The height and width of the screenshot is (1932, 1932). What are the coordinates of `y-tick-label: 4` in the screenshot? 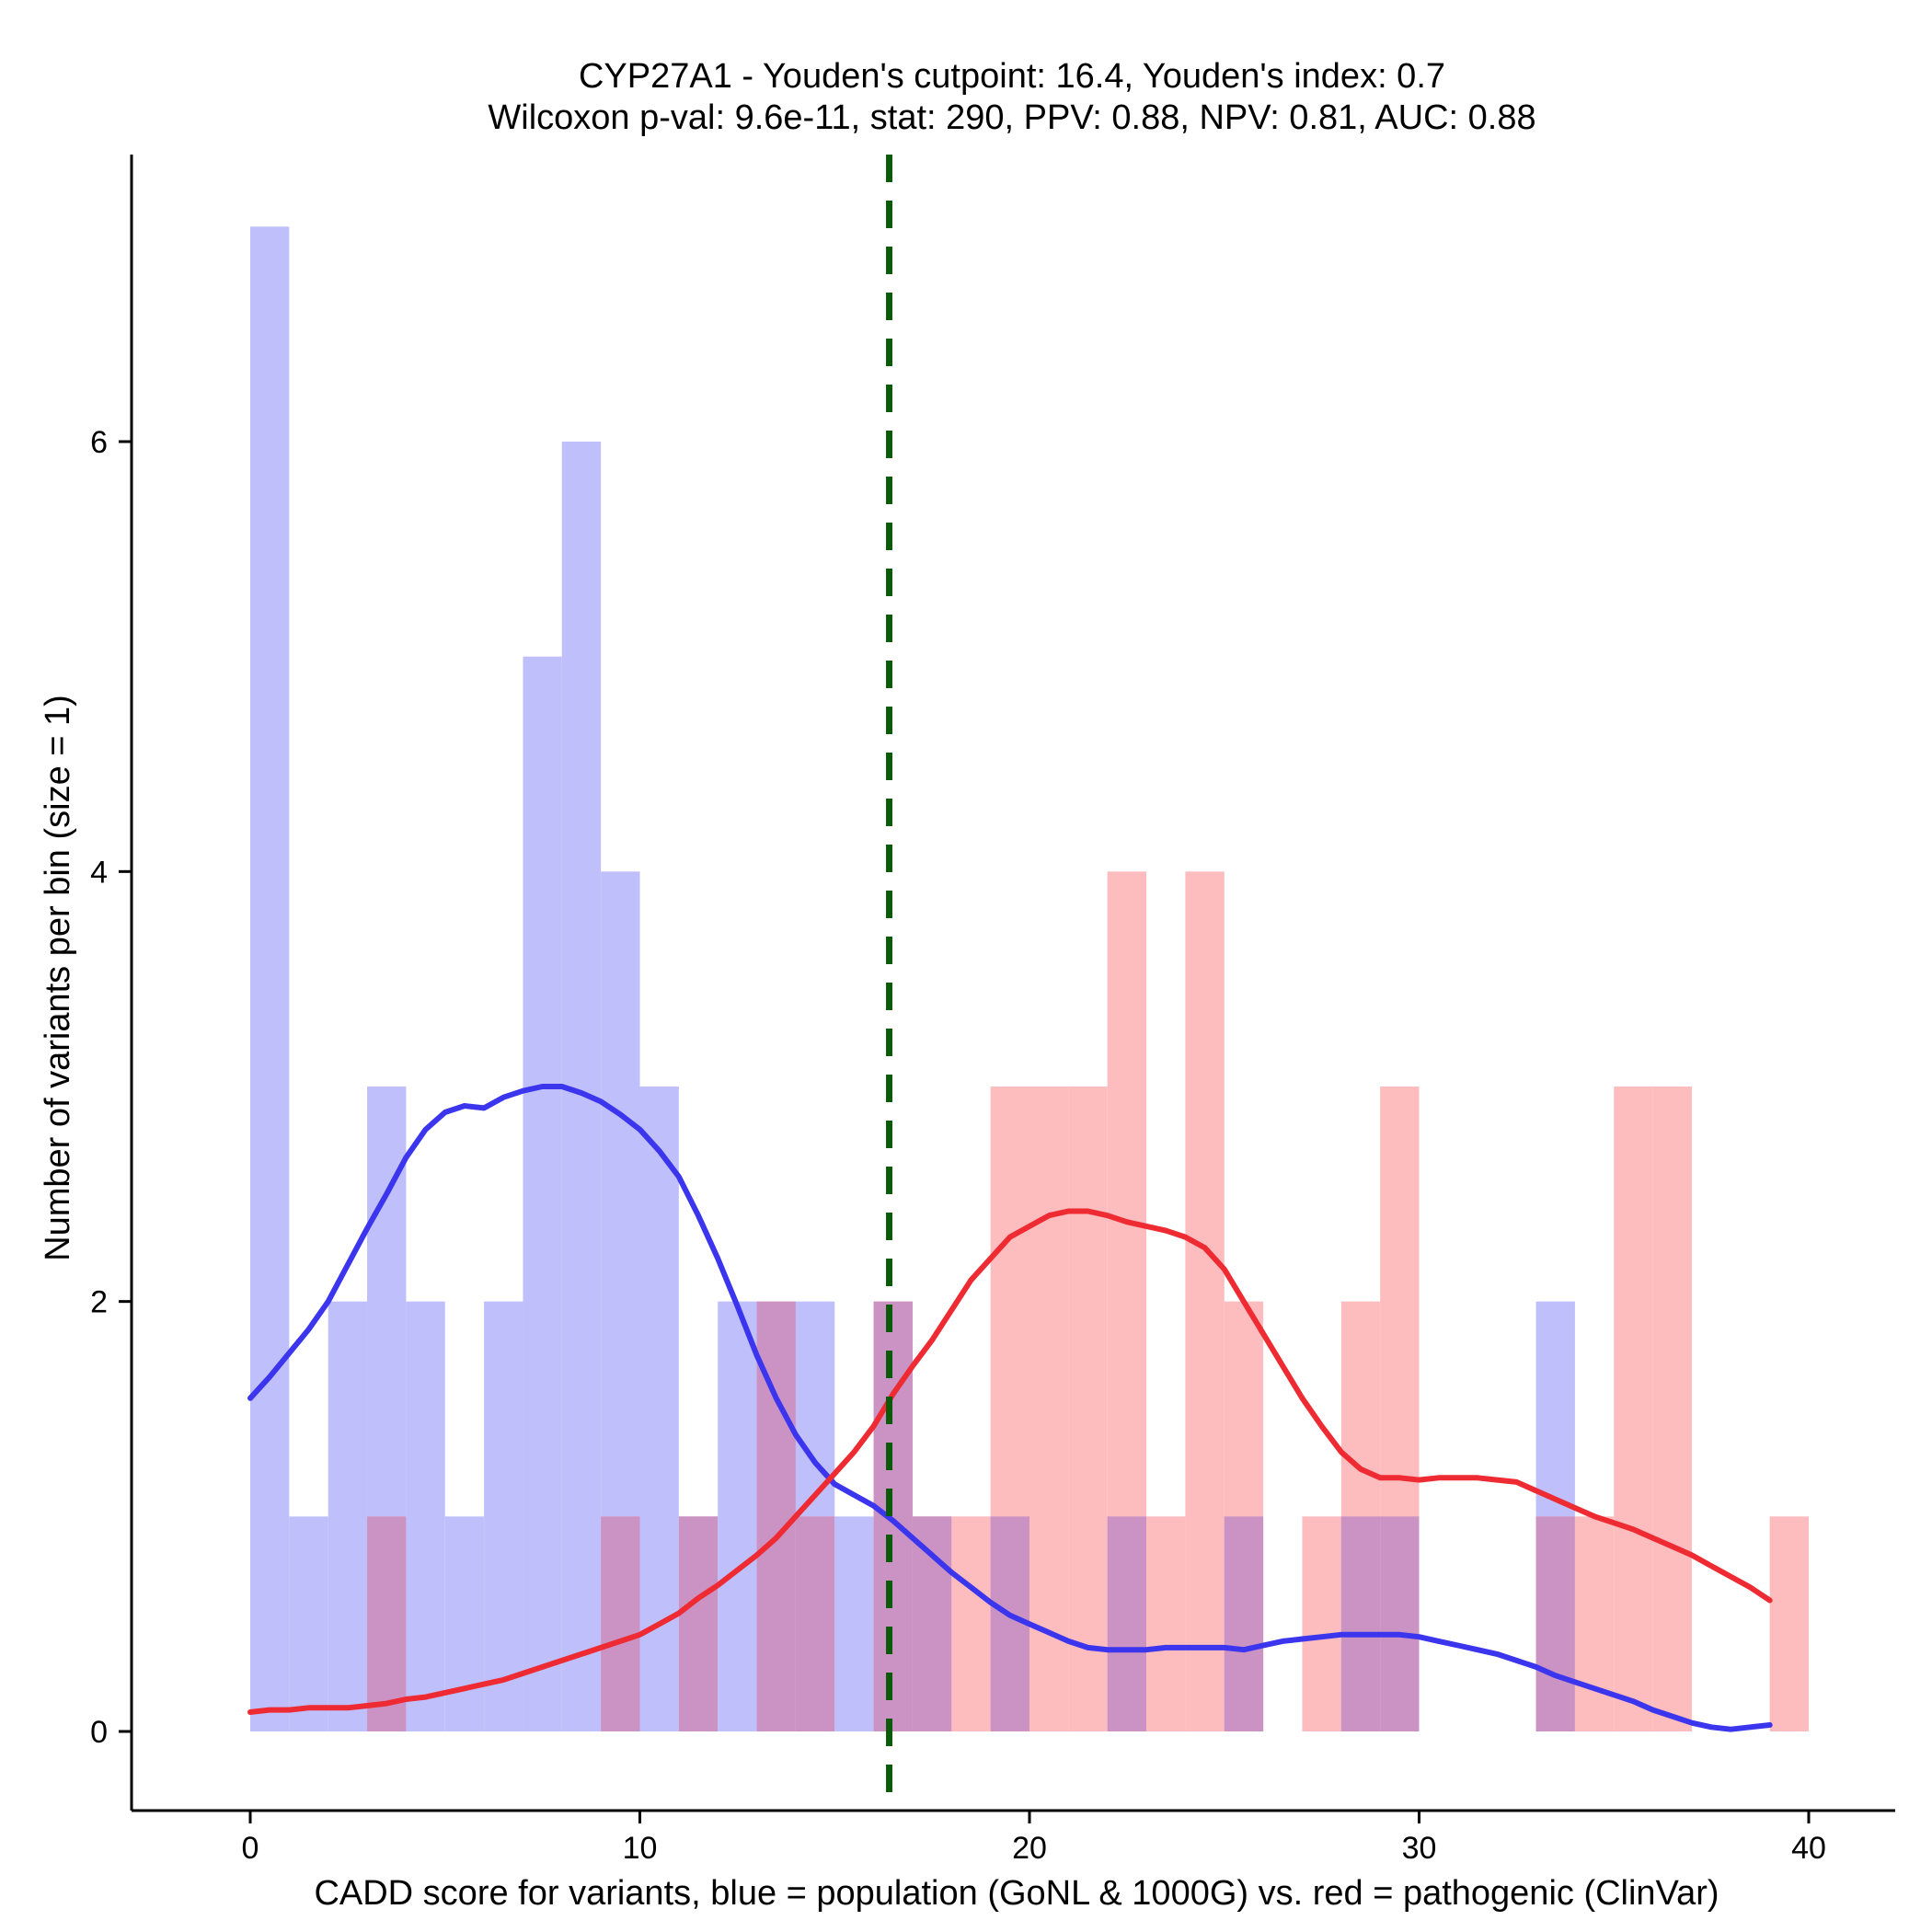 It's located at (99, 872).